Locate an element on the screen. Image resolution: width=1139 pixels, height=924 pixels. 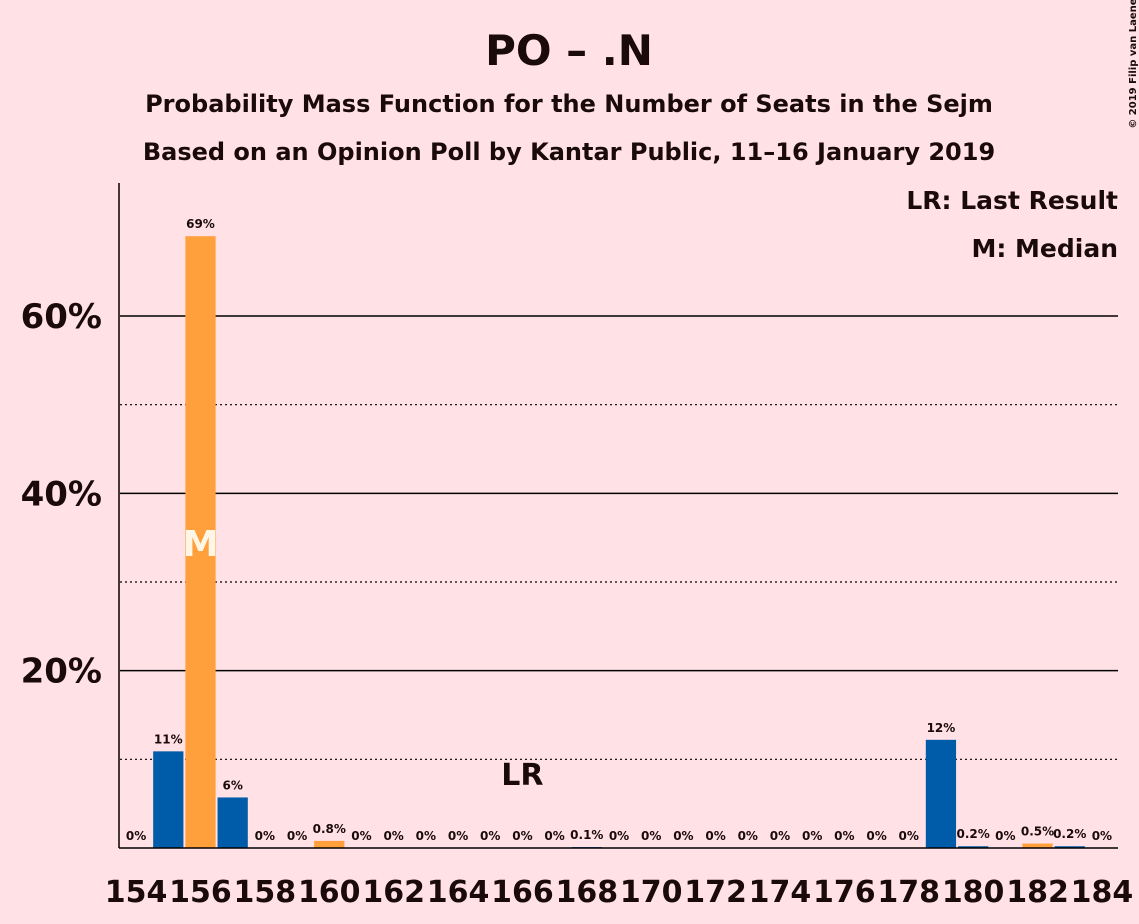
x-tick-label: 180 is located at coordinates (973, 892).